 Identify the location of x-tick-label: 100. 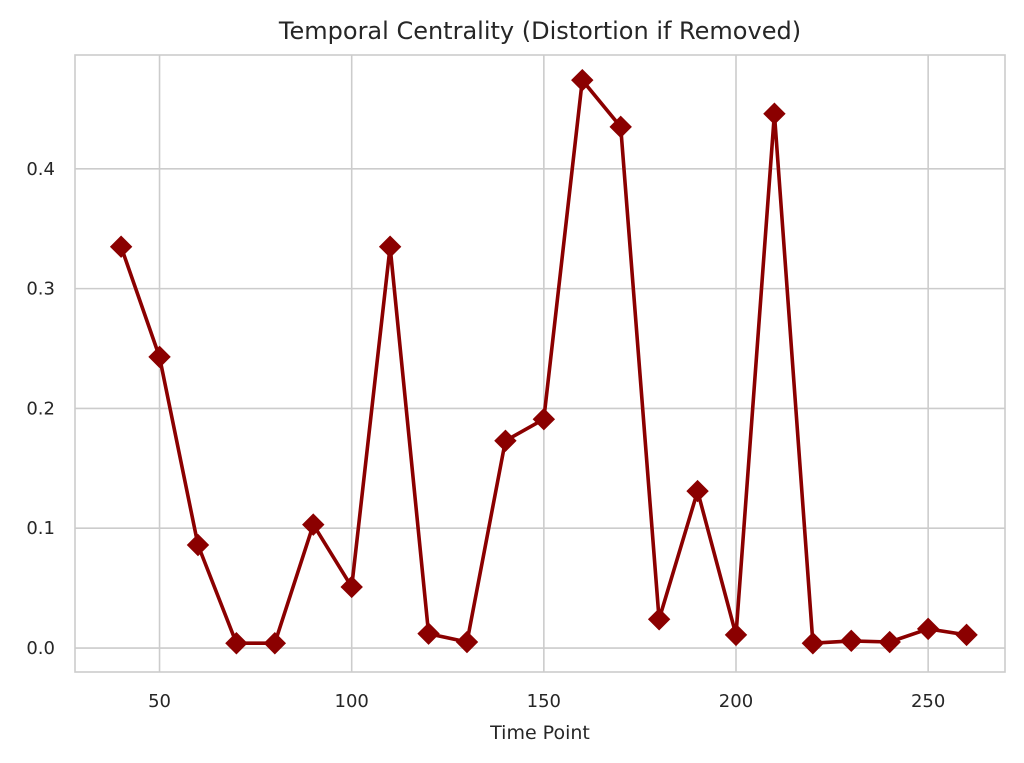
(352, 701).